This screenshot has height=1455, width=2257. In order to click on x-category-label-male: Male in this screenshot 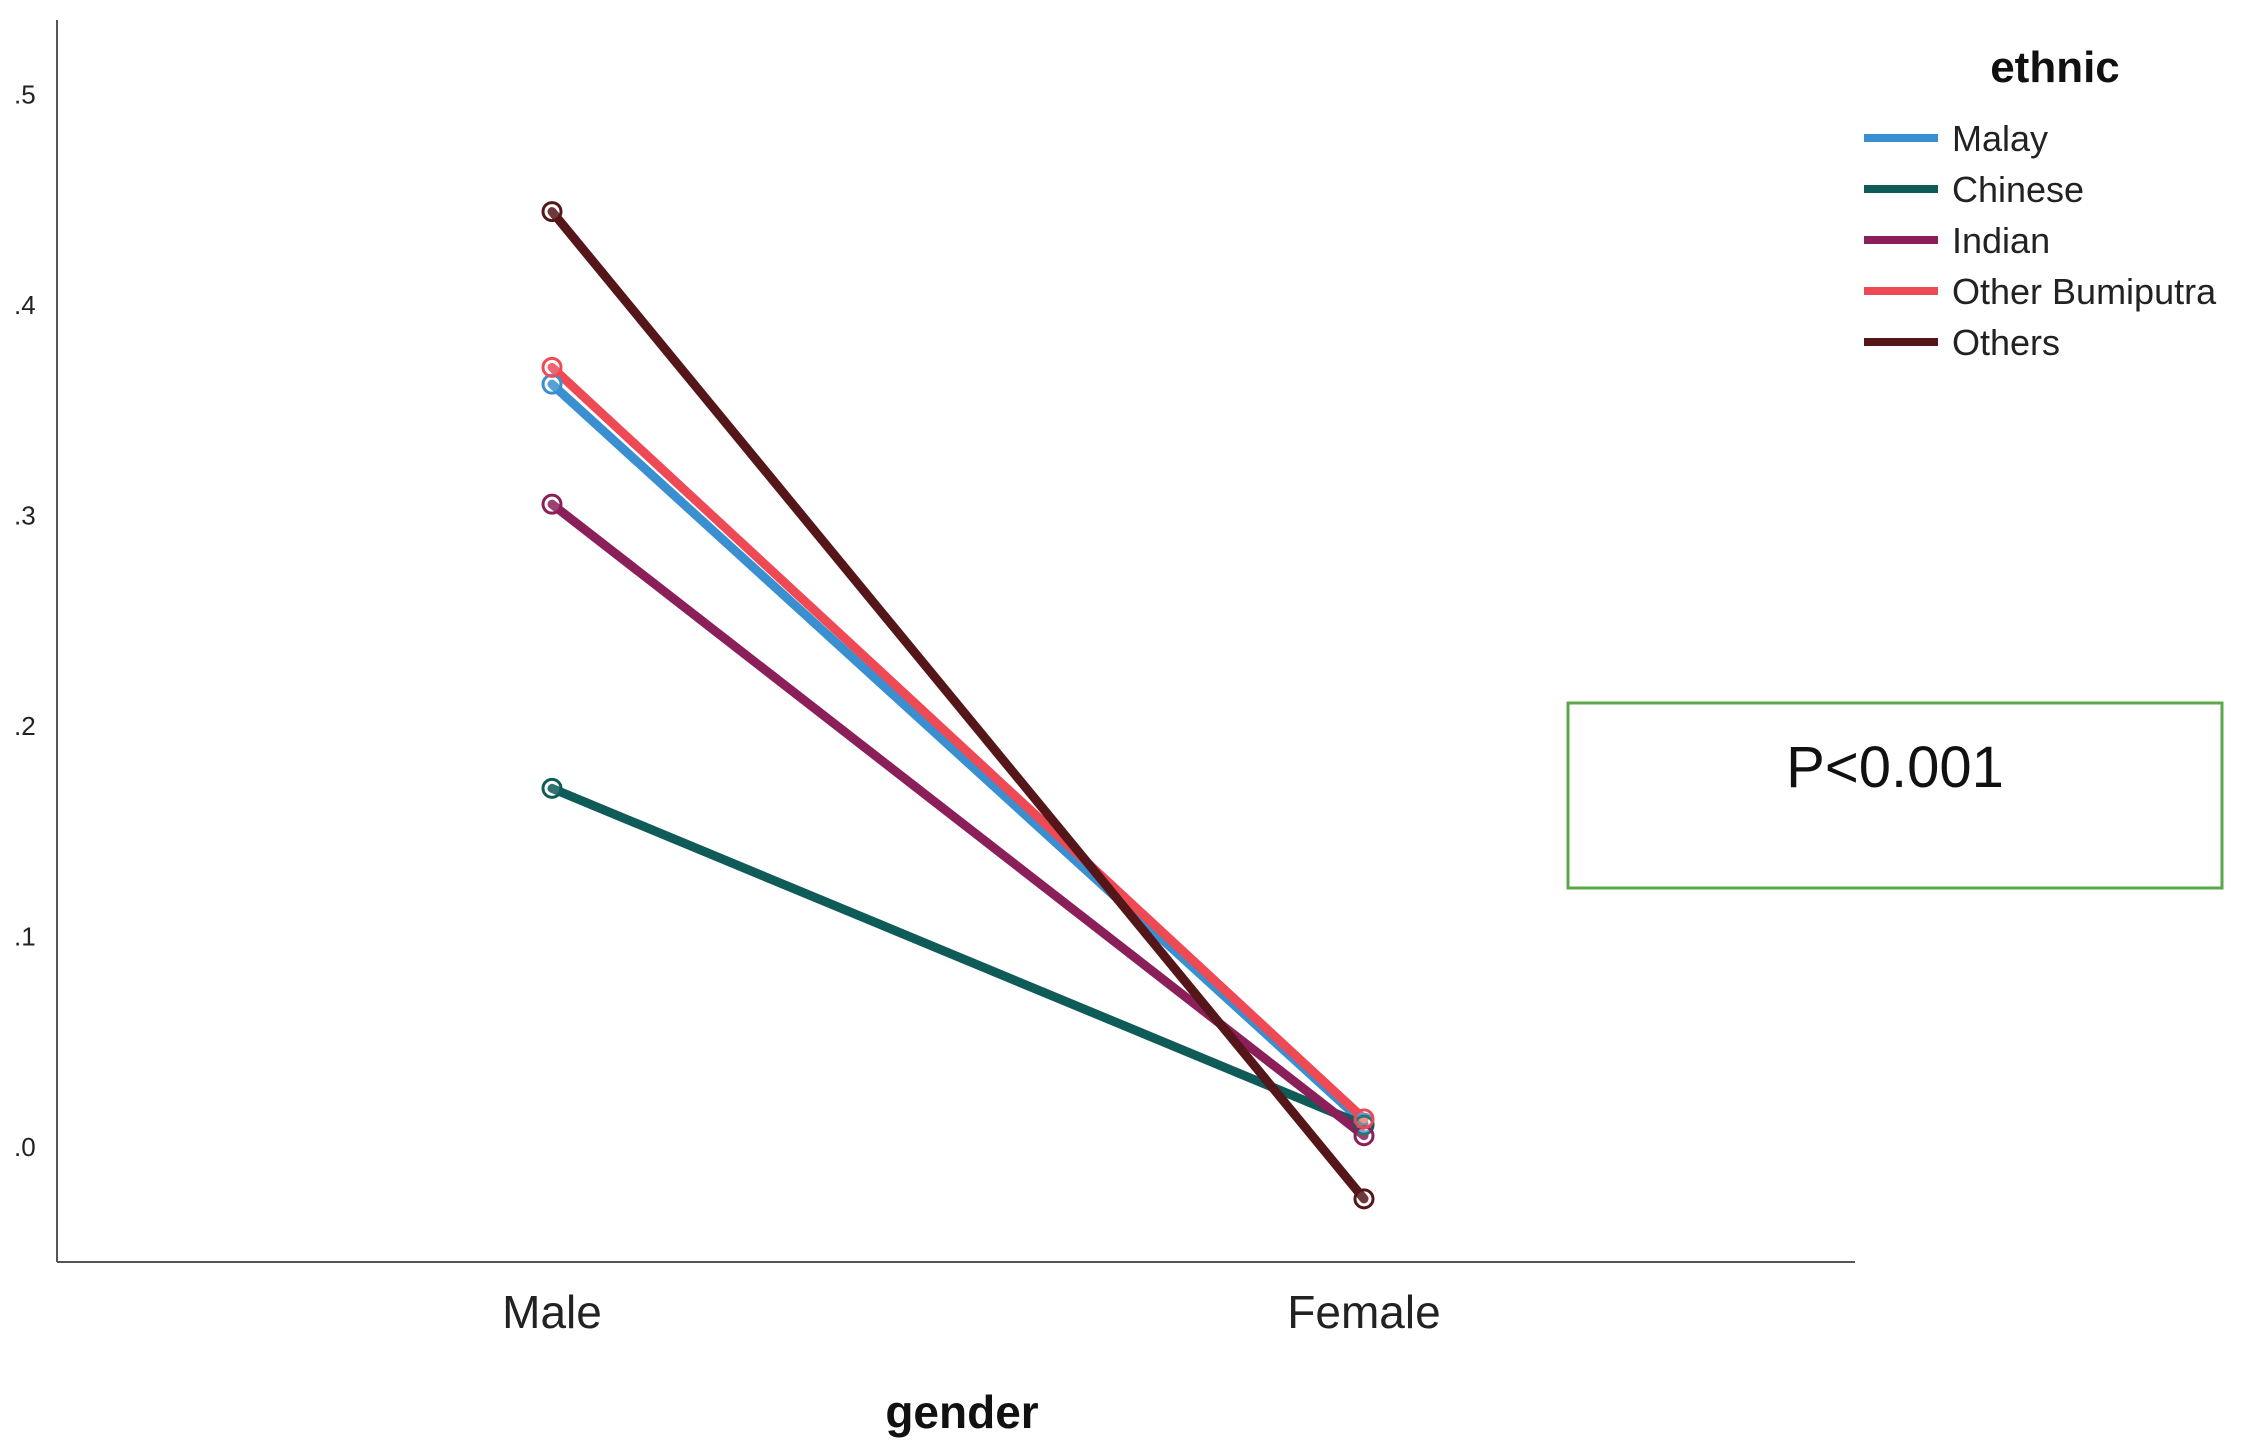, I will do `click(552, 1312)`.